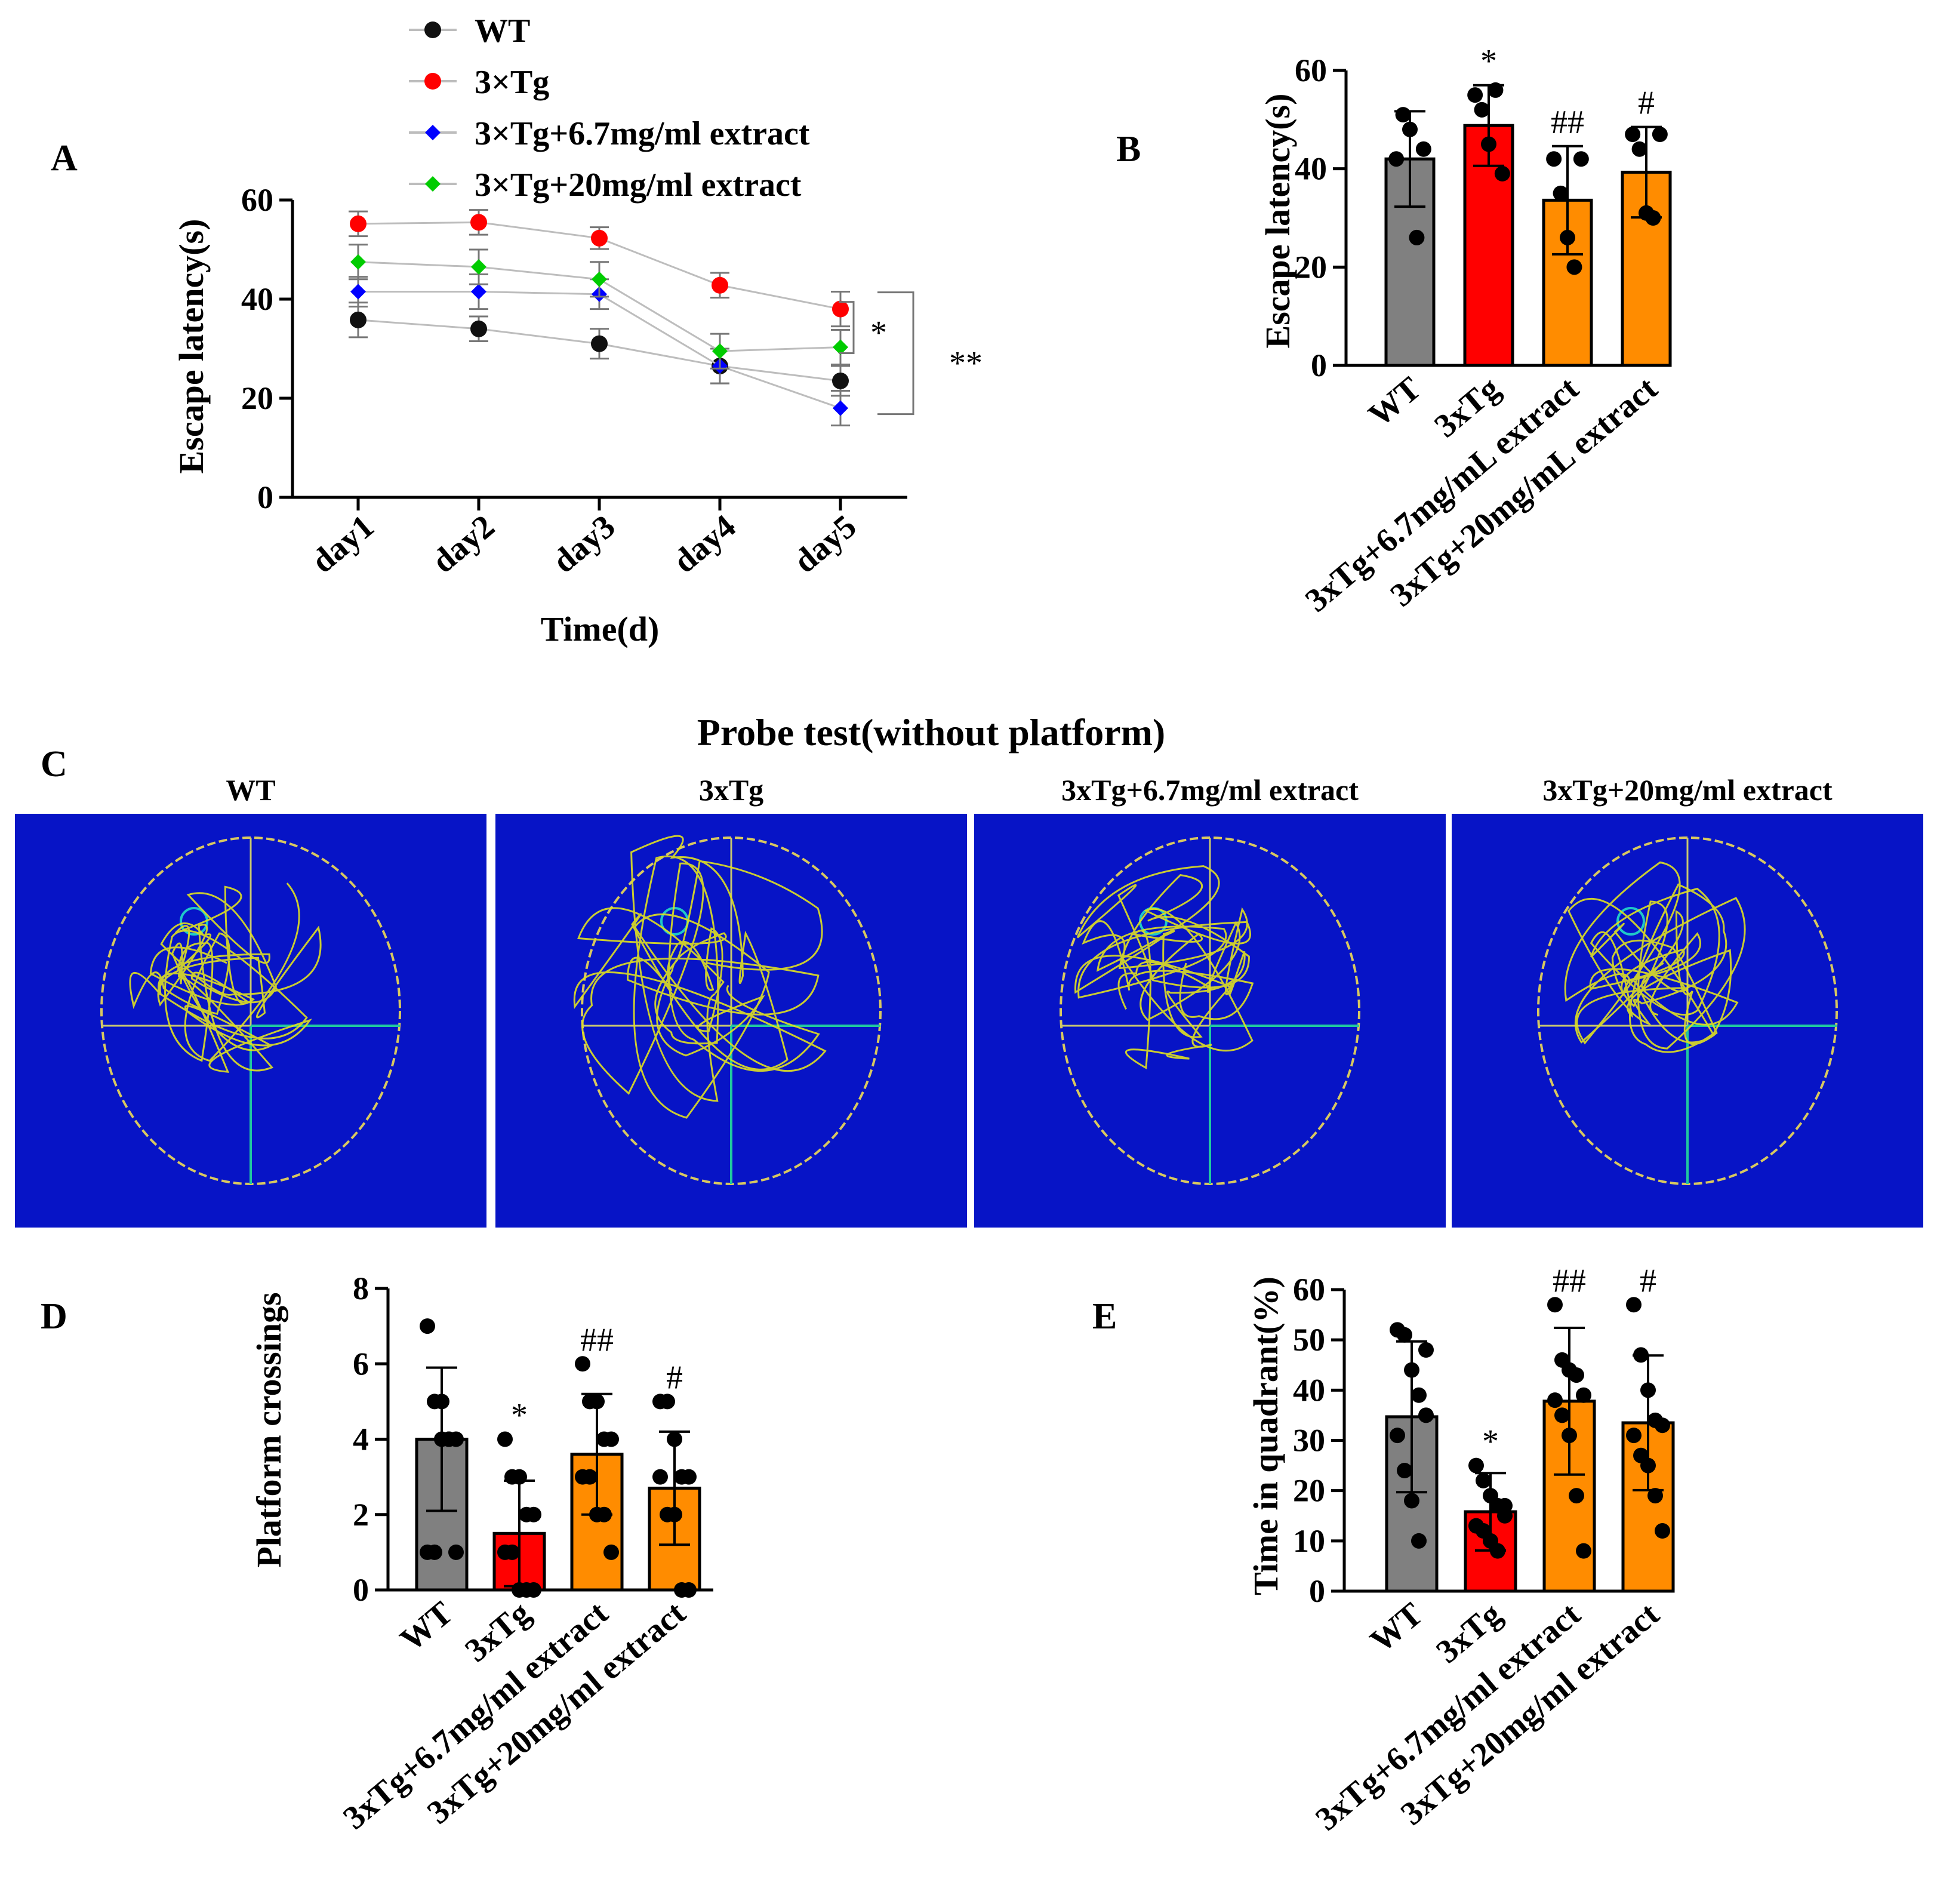 The height and width of the screenshot is (1904, 1934). I want to click on y-tick-label: 20, so click(257, 398).